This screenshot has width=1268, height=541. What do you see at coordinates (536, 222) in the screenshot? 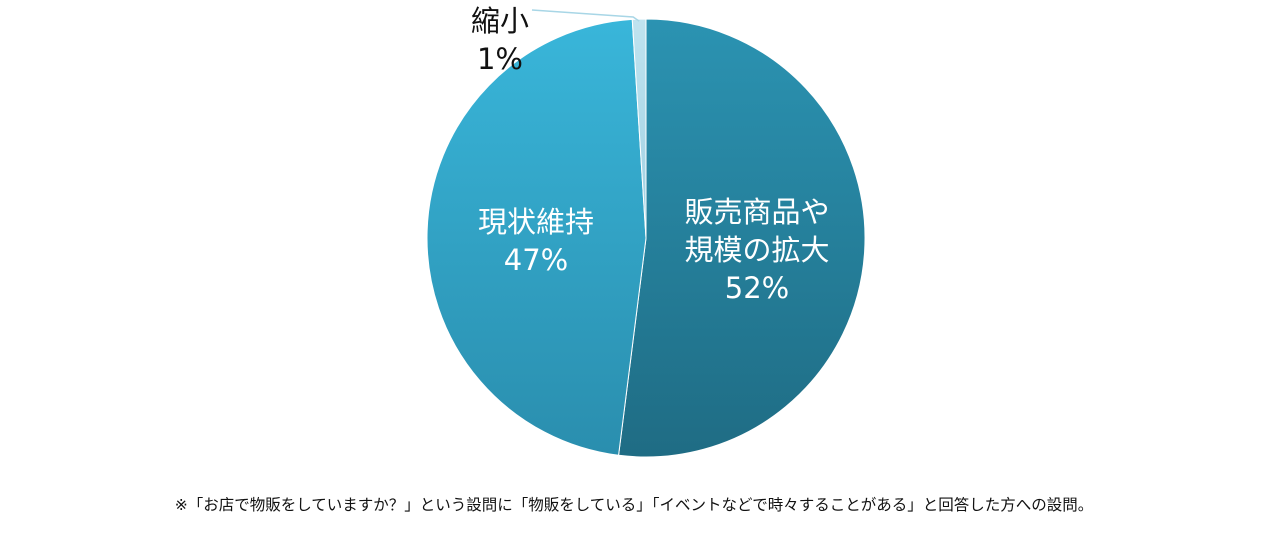
I see `slice-name-1: 現状維持` at bounding box center [536, 222].